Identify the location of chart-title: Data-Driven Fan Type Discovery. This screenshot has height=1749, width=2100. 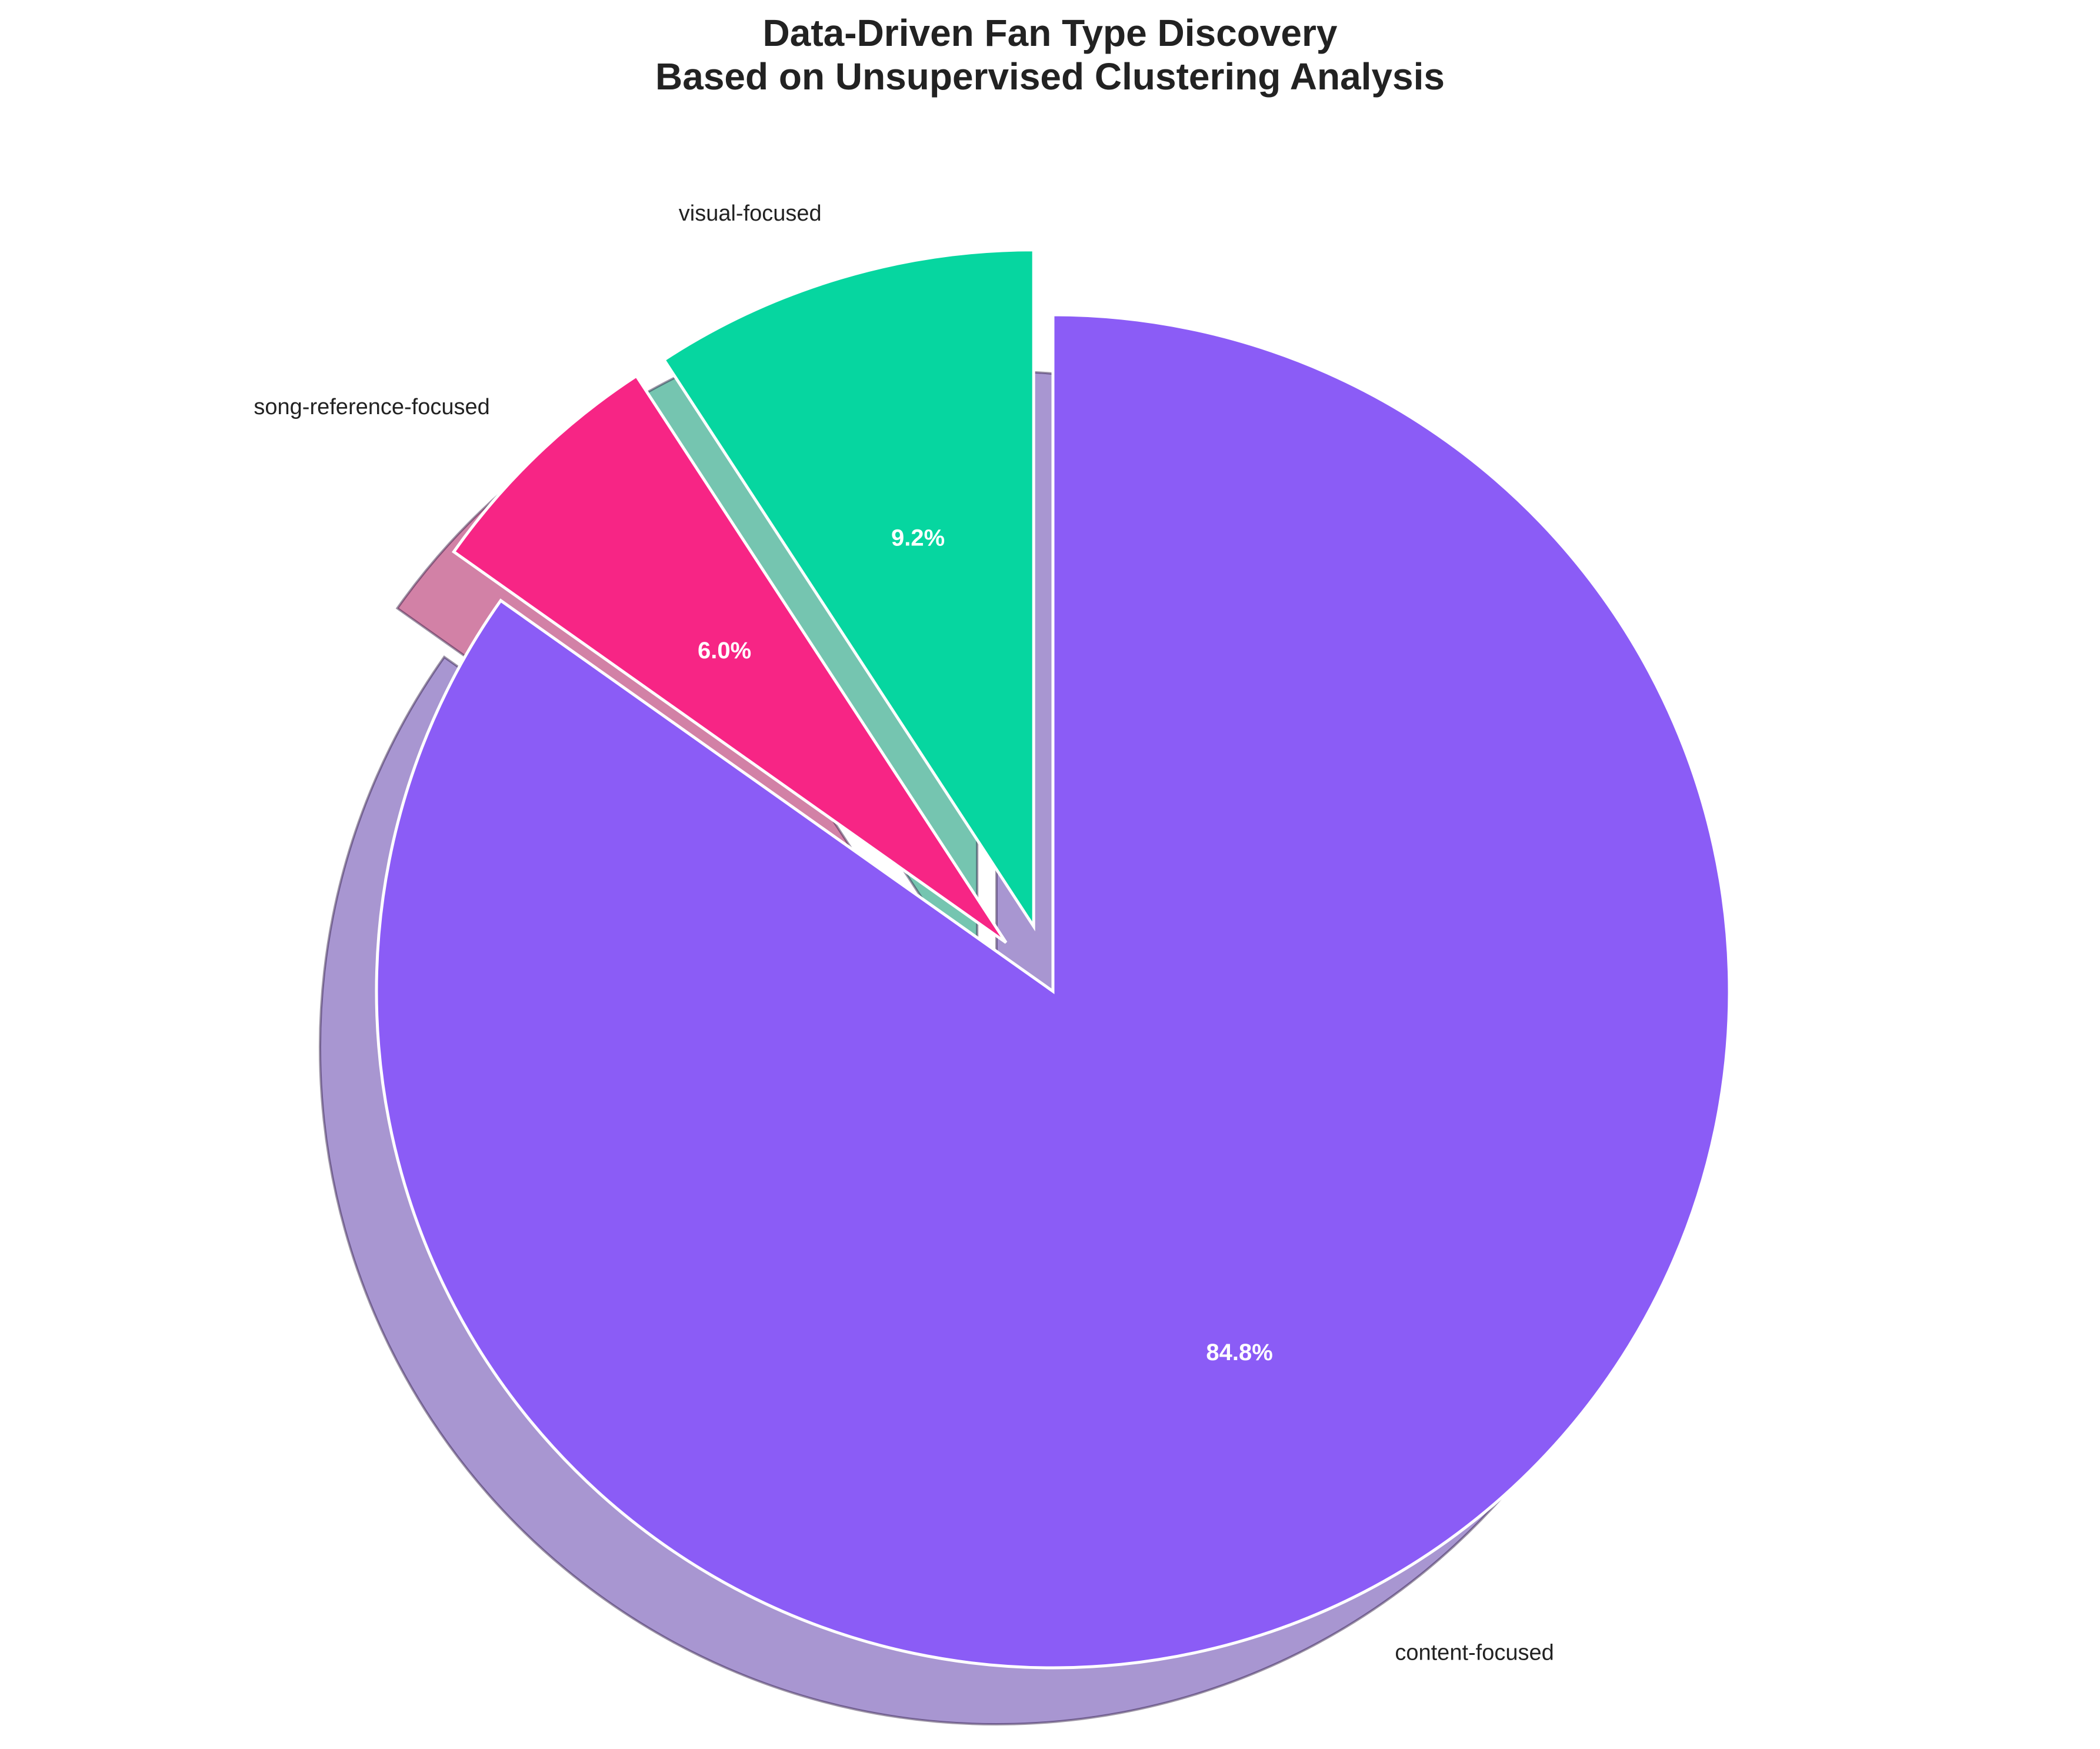
(1050, 33).